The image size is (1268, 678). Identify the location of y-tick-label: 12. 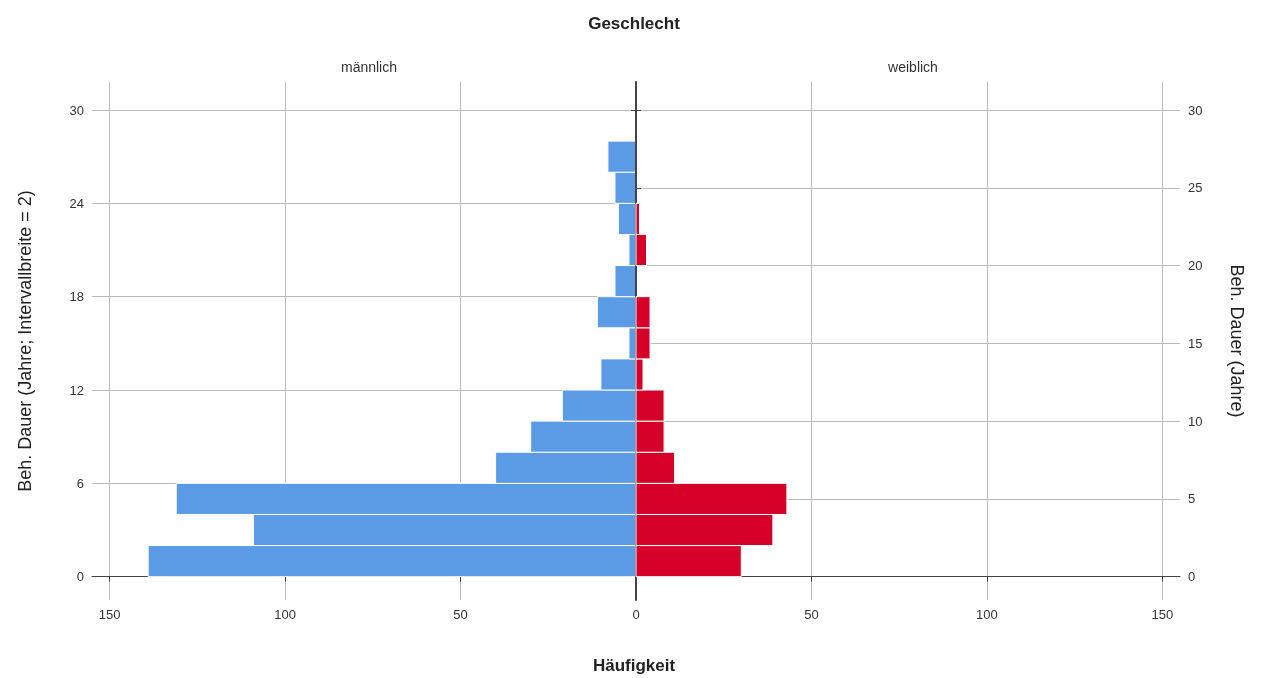
(76, 390).